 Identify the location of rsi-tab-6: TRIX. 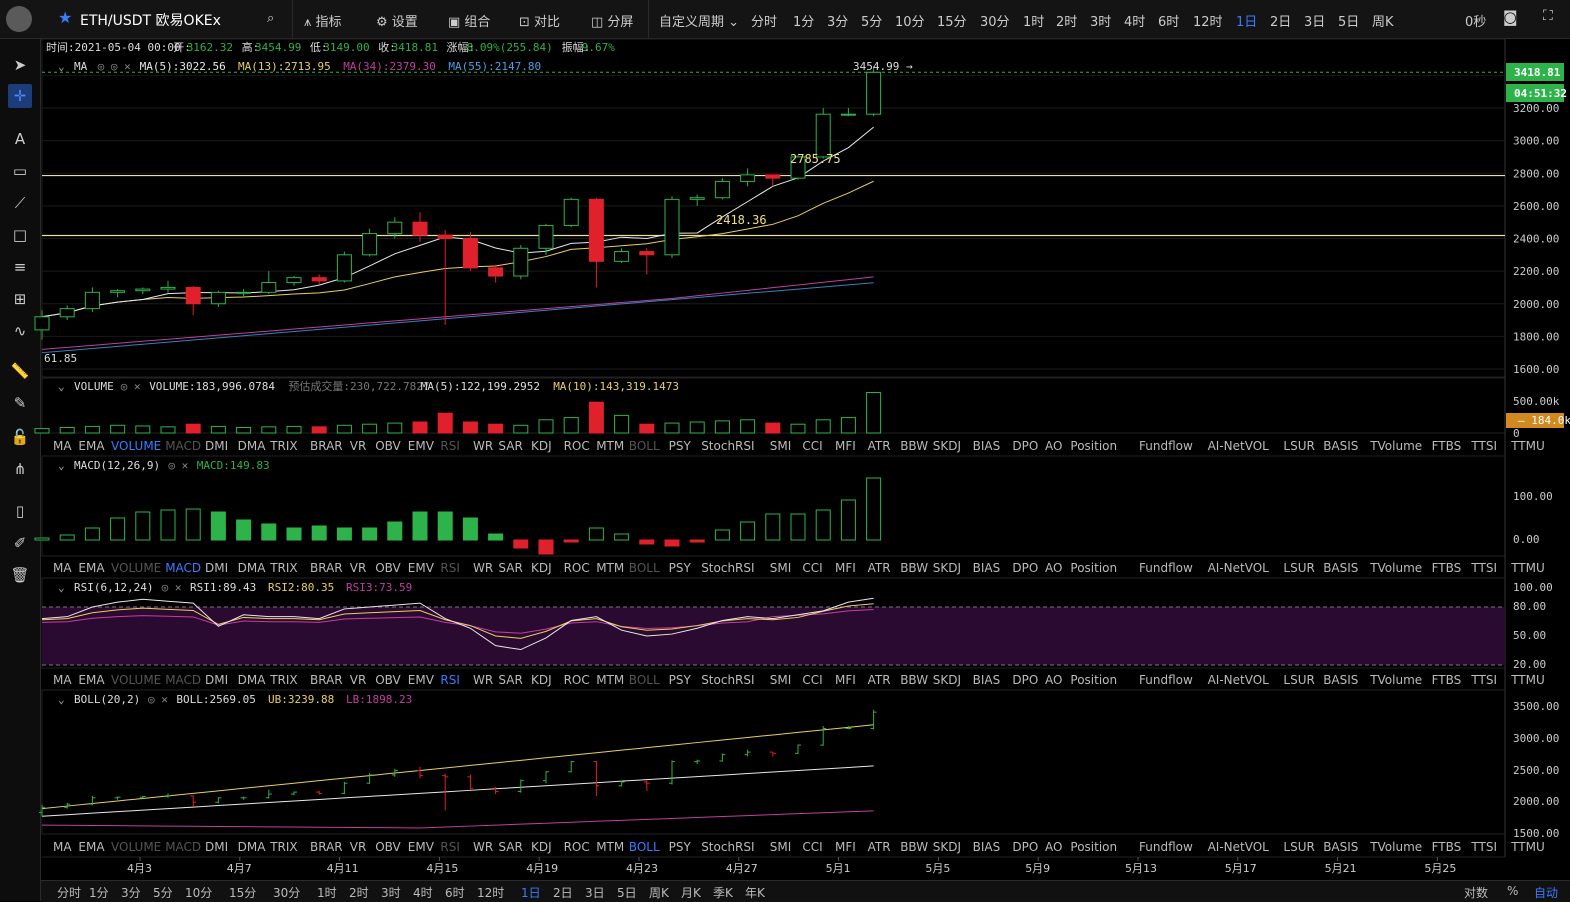
(283, 680).